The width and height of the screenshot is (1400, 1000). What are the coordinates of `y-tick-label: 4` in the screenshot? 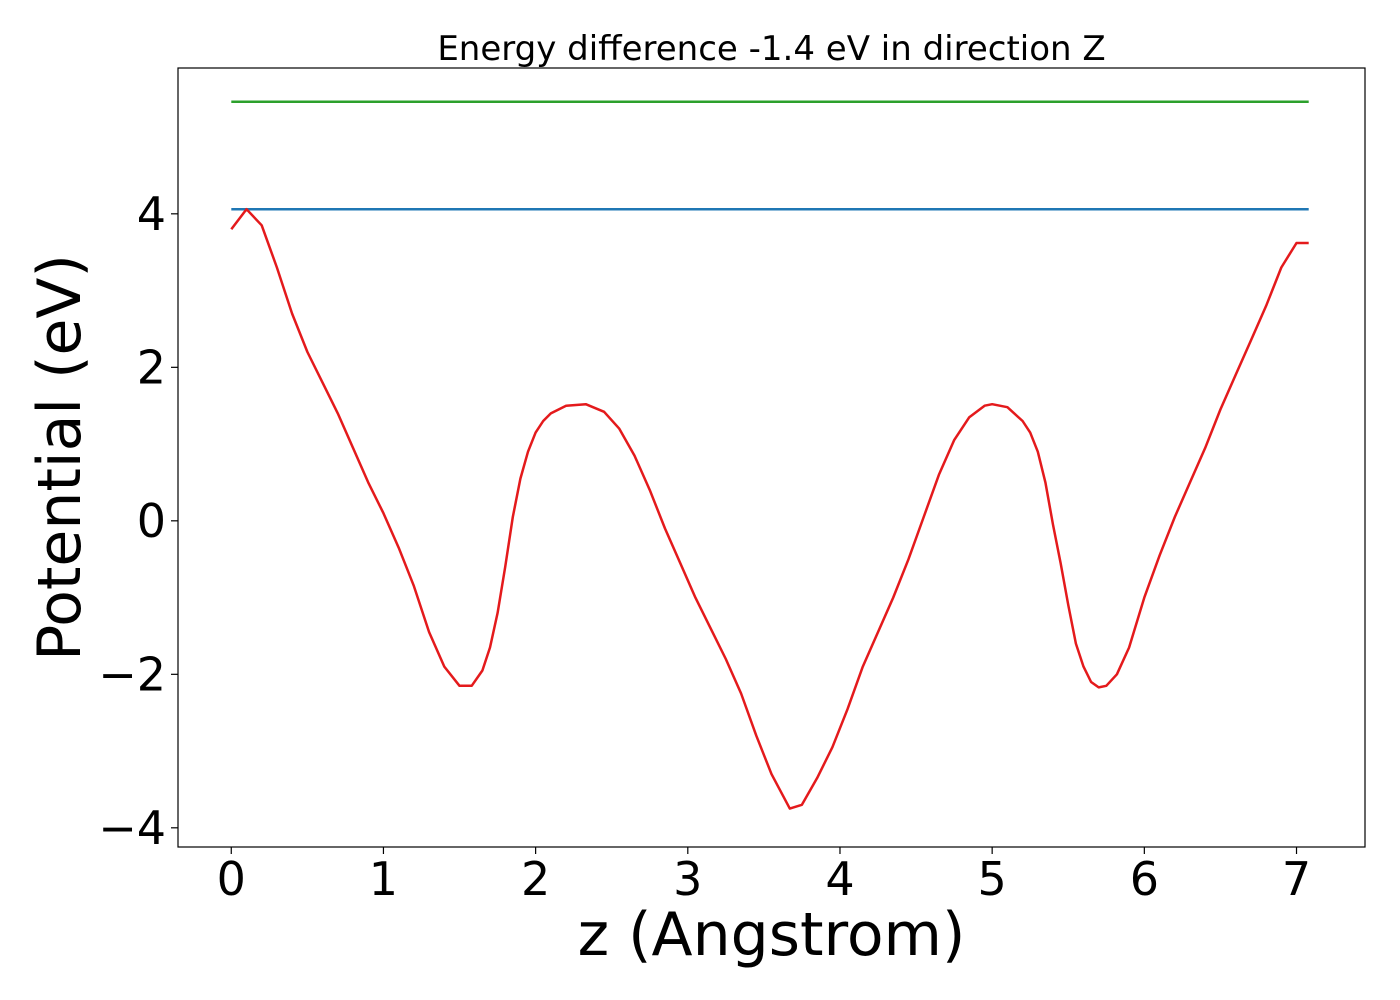 It's located at (151, 214).